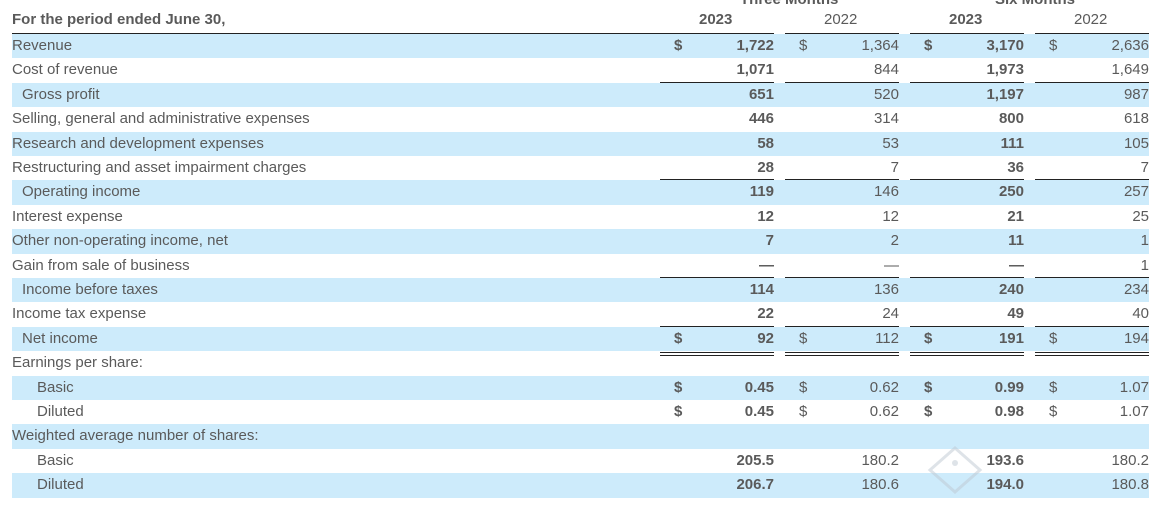 Image resolution: width=1159 pixels, height=506 pixels. What do you see at coordinates (890, 143) in the screenshot?
I see `value-cell: 53` at bounding box center [890, 143].